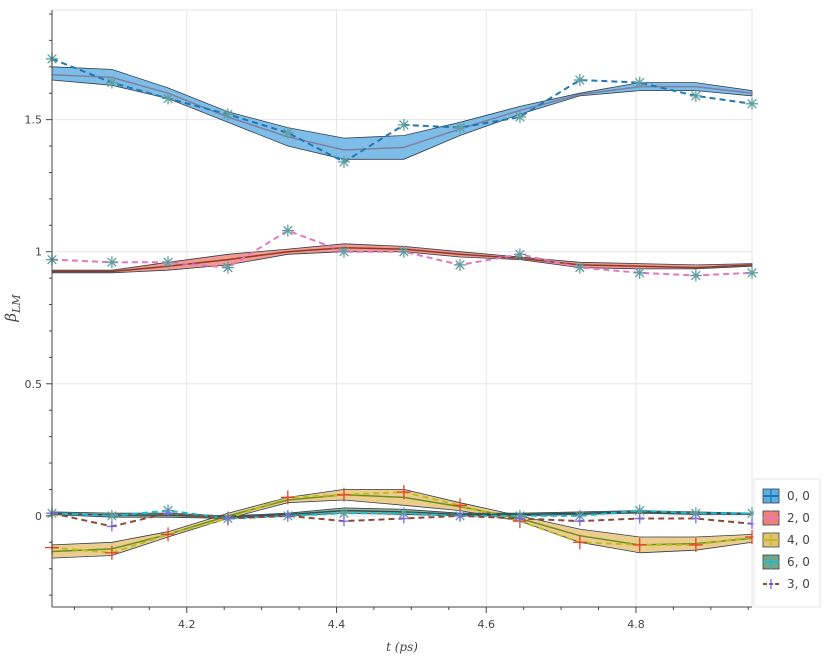 The height and width of the screenshot is (657, 839). Describe the element at coordinates (486, 624) in the screenshot. I see `x-tick-label: 4.6` at that location.